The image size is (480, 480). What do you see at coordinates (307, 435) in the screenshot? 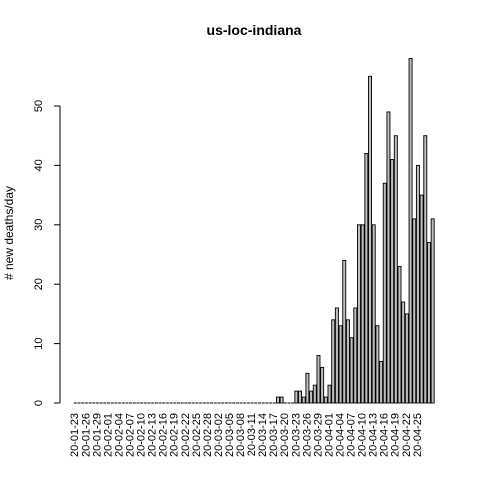
I see `x-tick-label: 20-03-26` at bounding box center [307, 435].